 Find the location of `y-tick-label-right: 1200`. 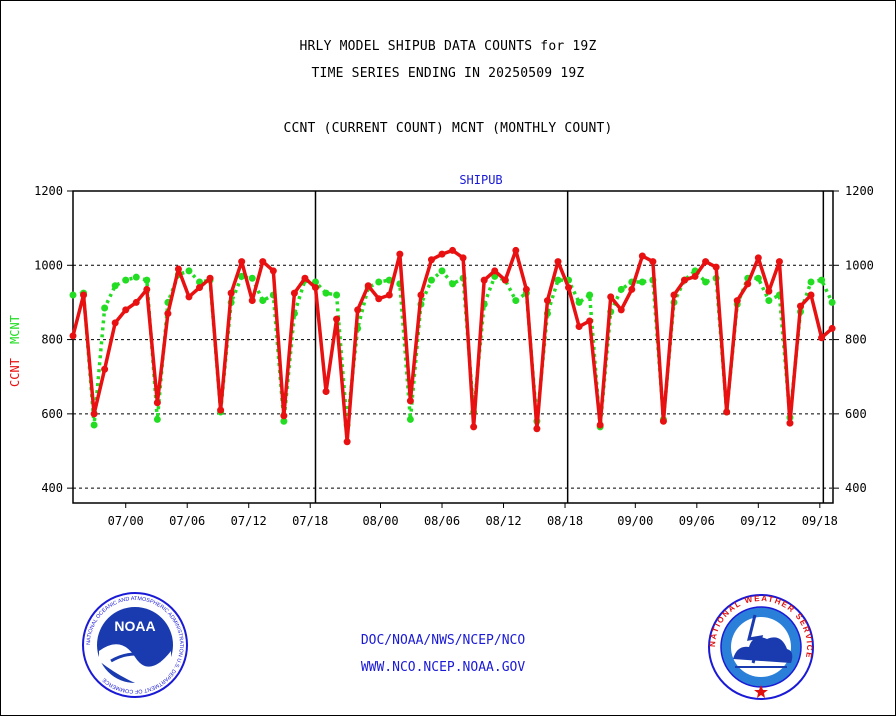

y-tick-label-right: 1200 is located at coordinates (859, 191).